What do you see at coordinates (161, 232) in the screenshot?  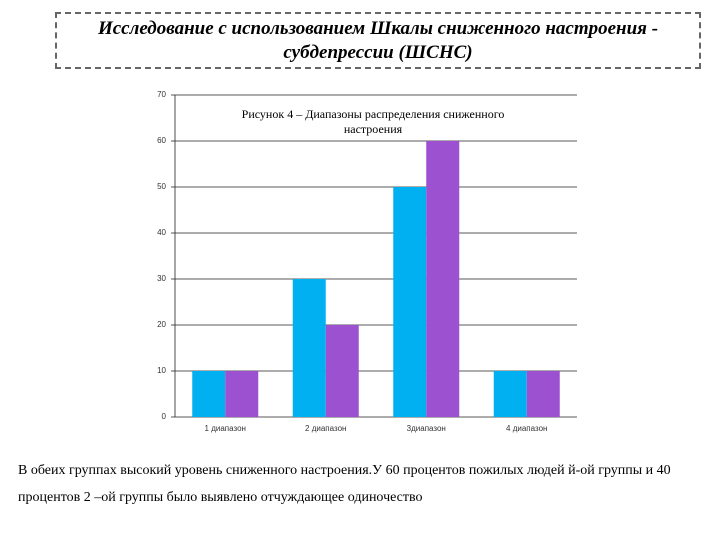 I see `y-tick-label: 40` at bounding box center [161, 232].